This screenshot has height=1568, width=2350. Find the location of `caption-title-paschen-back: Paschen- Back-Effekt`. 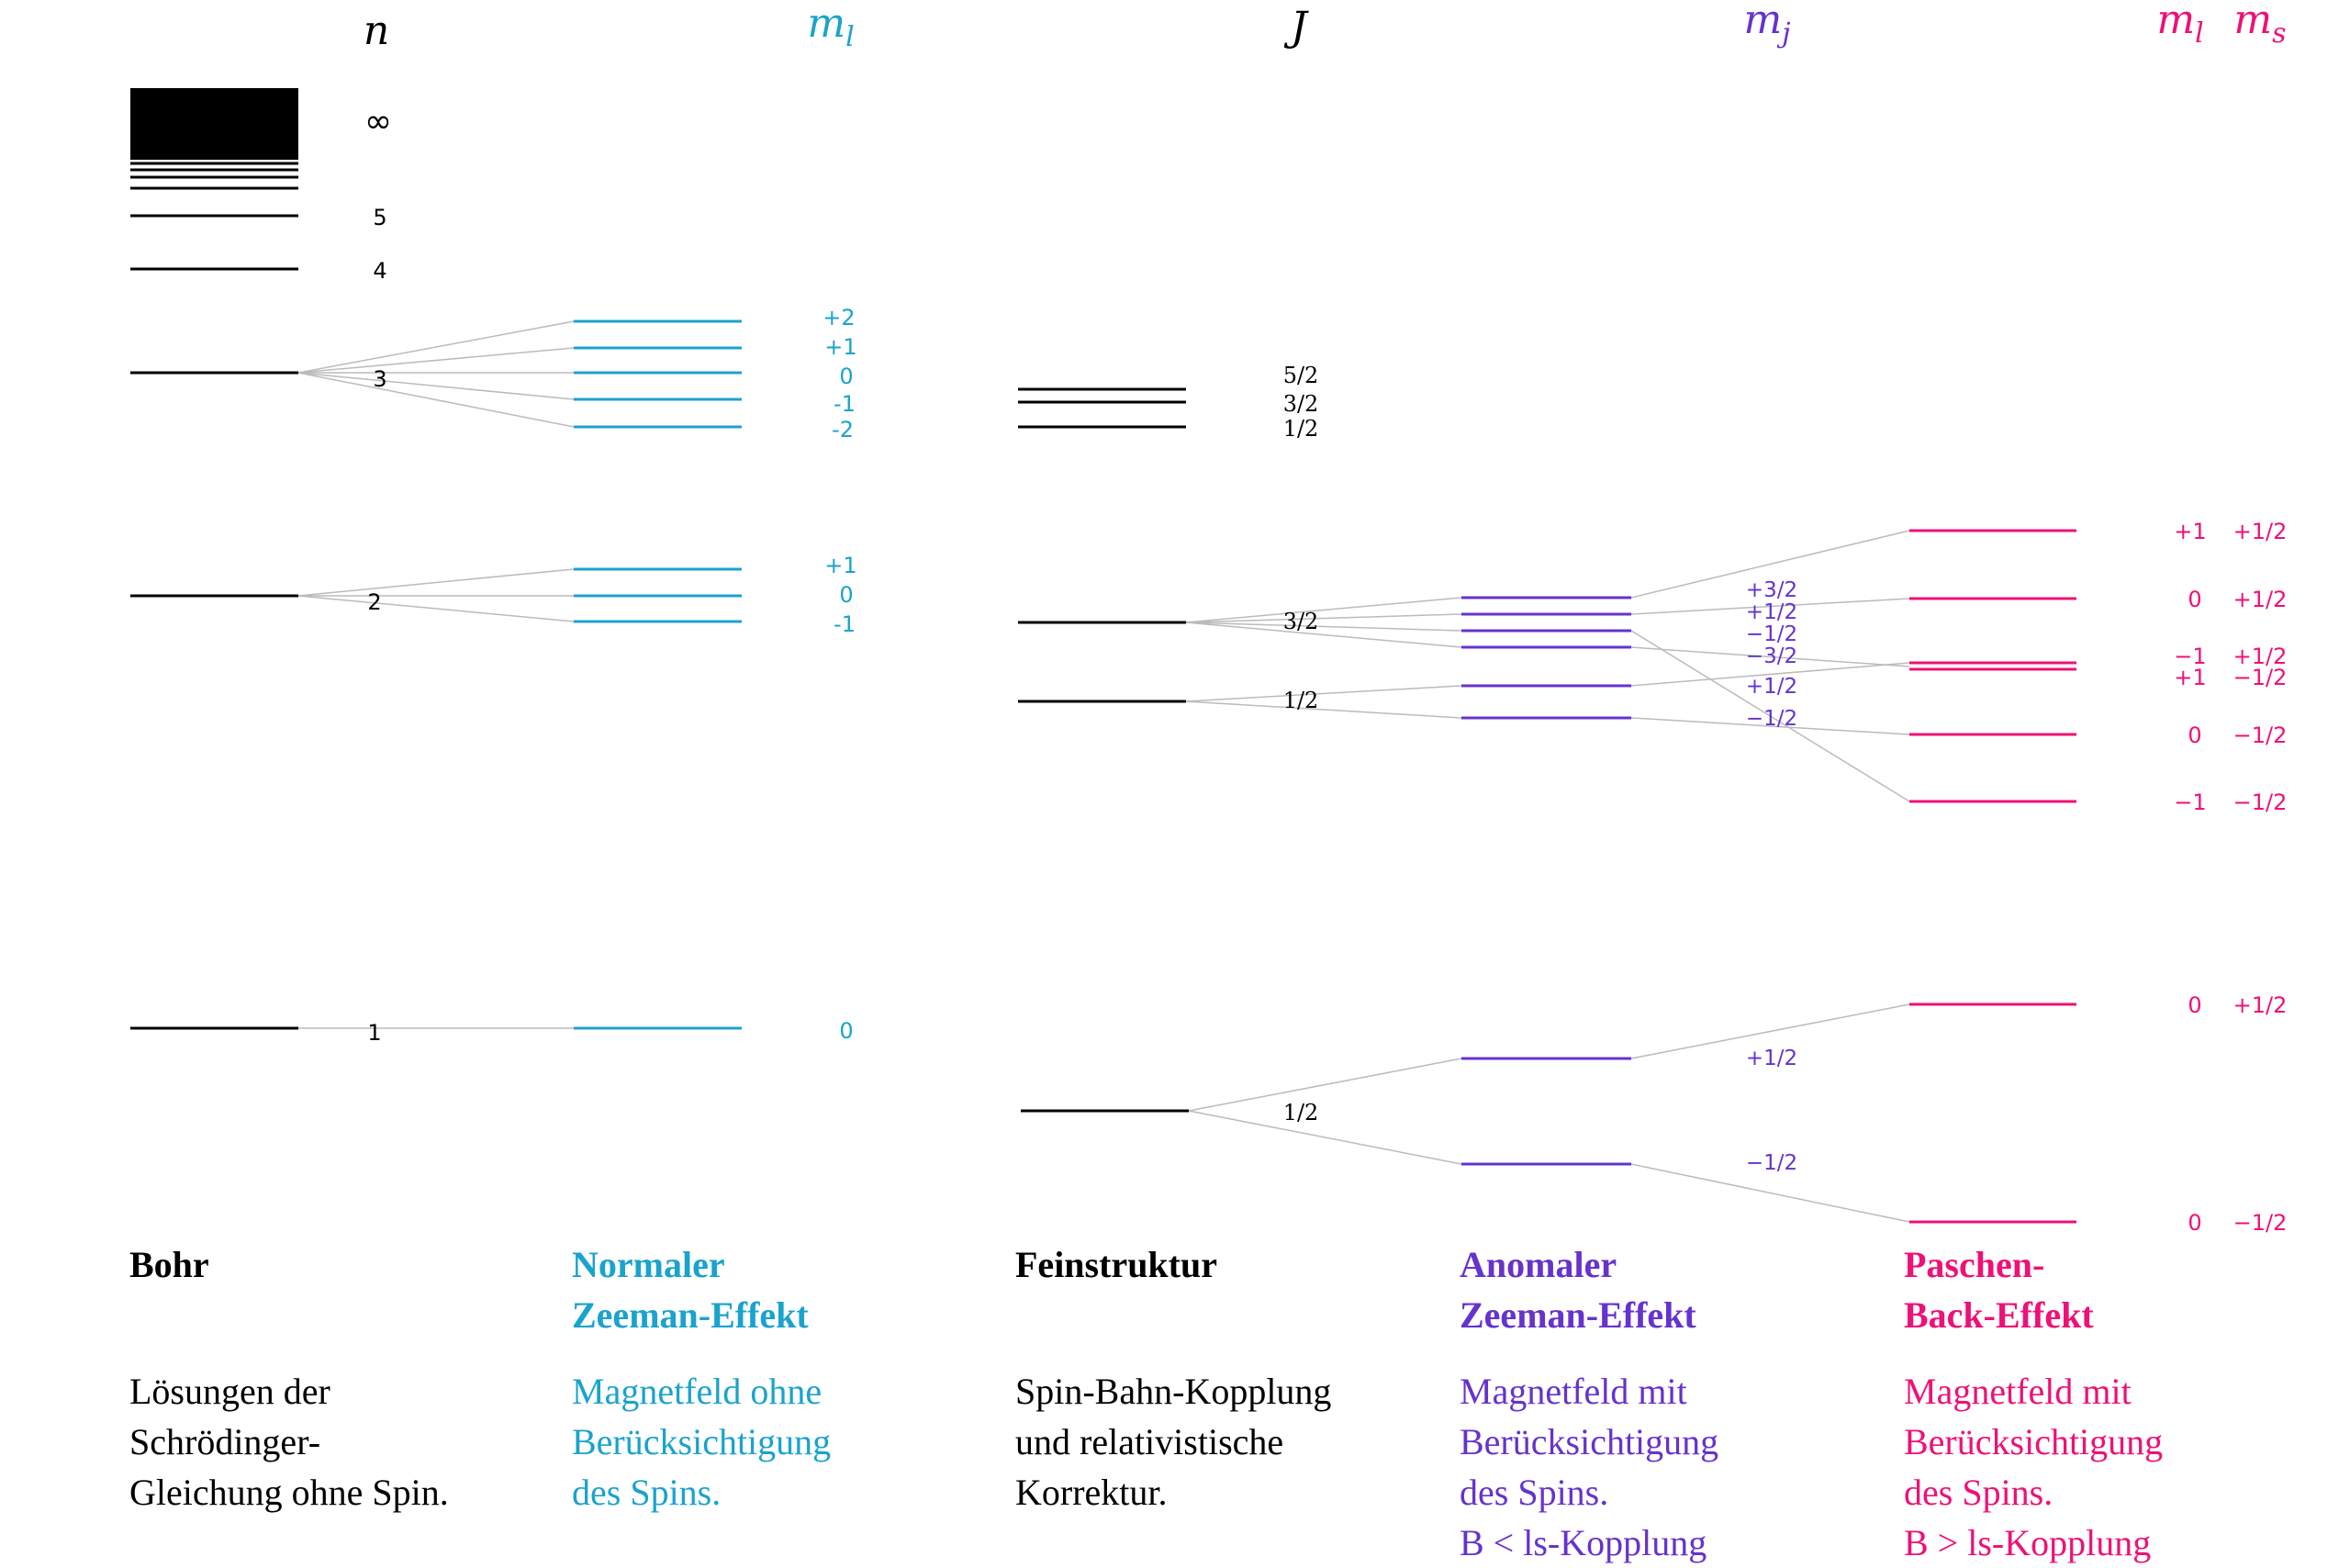

caption-title-paschen-back: Paschen- Back-Effekt is located at coordinates (1999, 1290).